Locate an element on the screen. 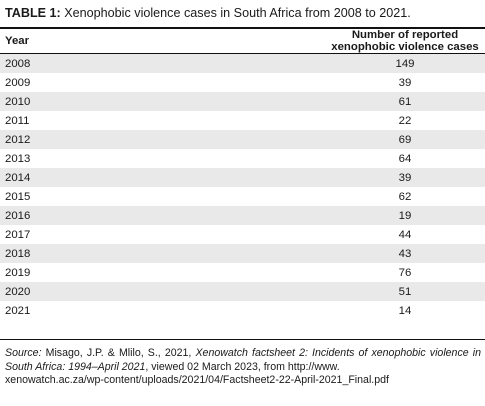 The image size is (485, 406). cell-year: 2013 is located at coordinates (18, 158).